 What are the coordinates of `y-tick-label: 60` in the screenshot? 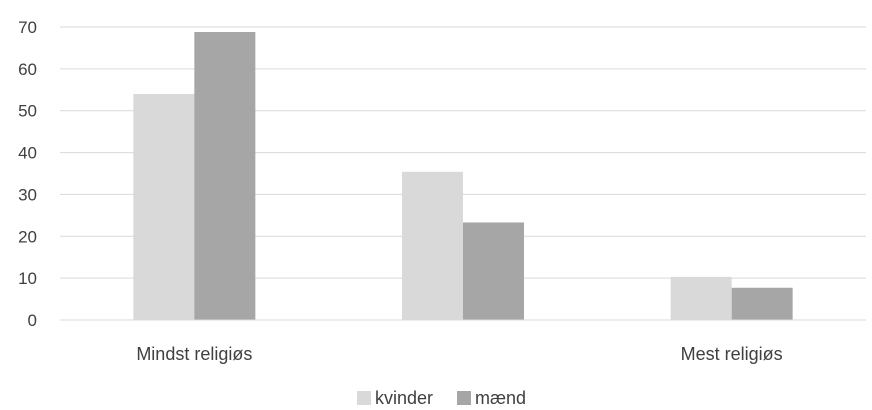 It's located at (27, 69).